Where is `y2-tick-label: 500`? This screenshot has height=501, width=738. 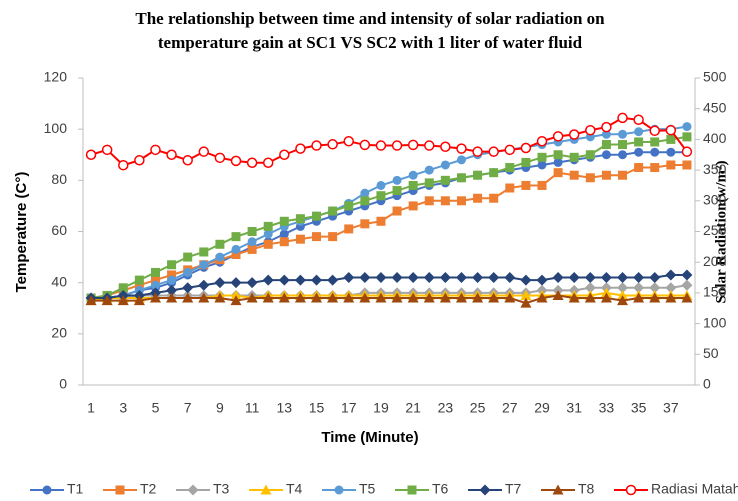
y2-tick-label: 500 is located at coordinates (715, 77).